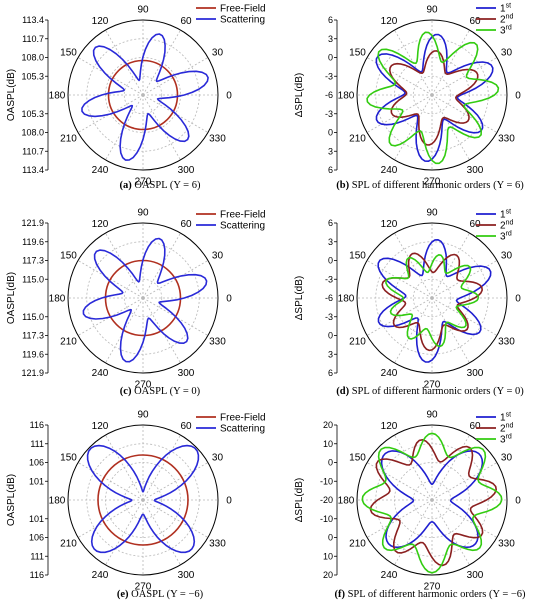 The image size is (550, 609). I want to click on radial-tick-label: 121.9, so click(32, 373).